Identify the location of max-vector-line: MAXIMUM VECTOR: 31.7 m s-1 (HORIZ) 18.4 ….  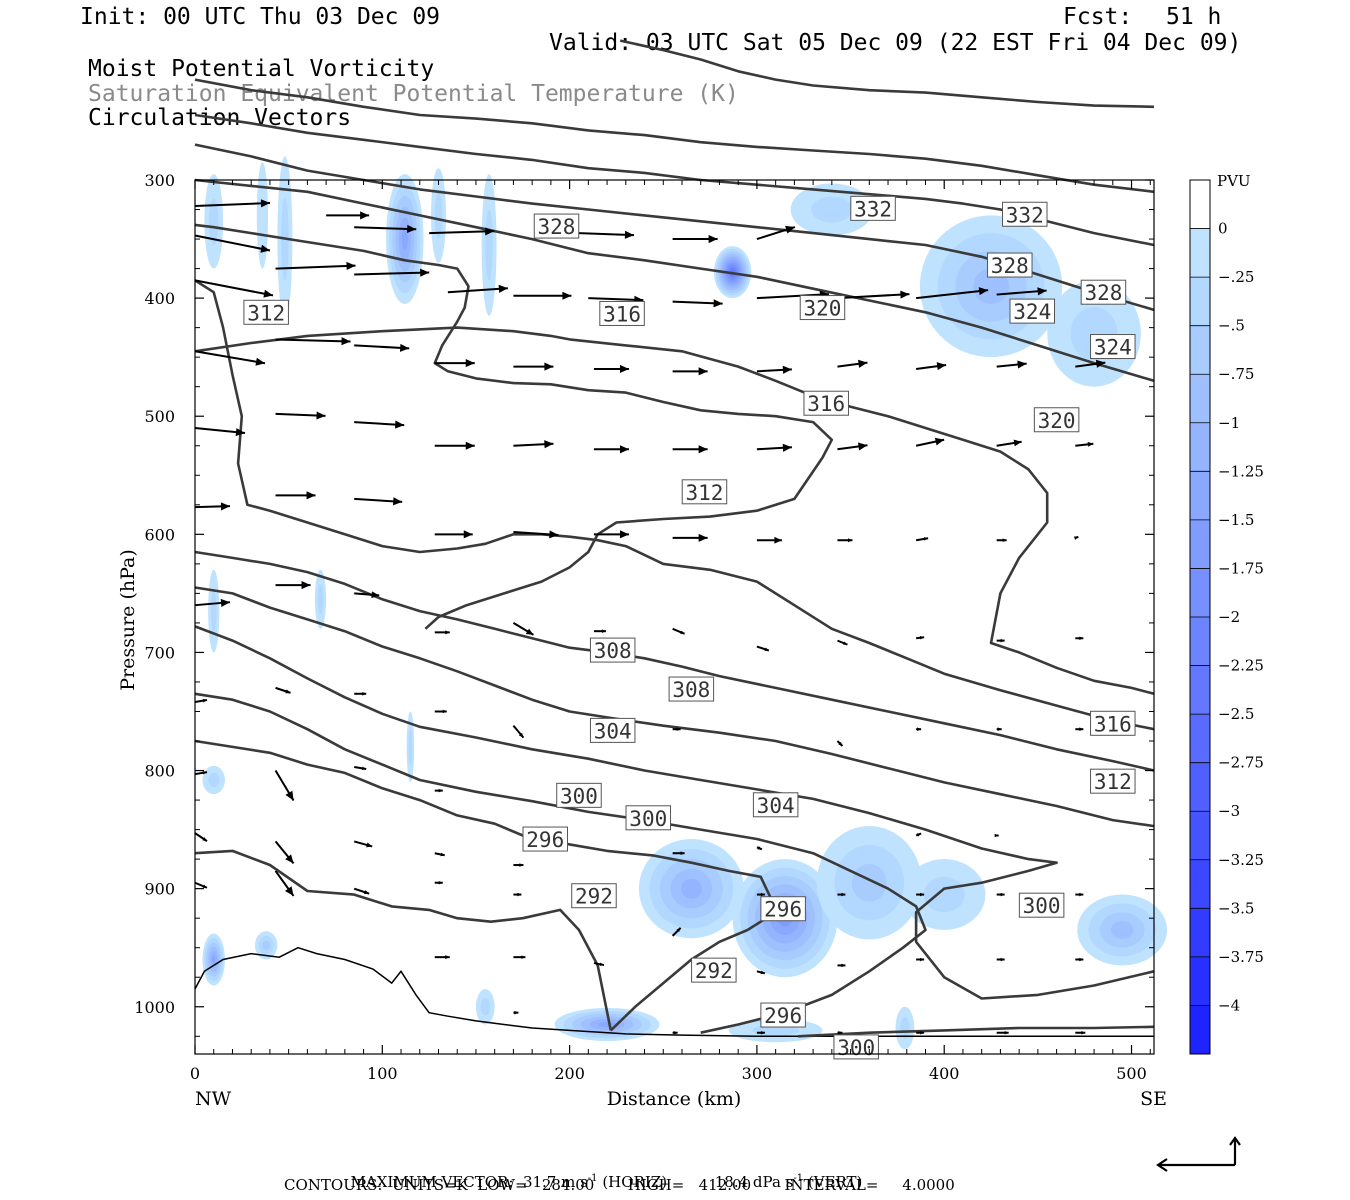
(602, 1175).